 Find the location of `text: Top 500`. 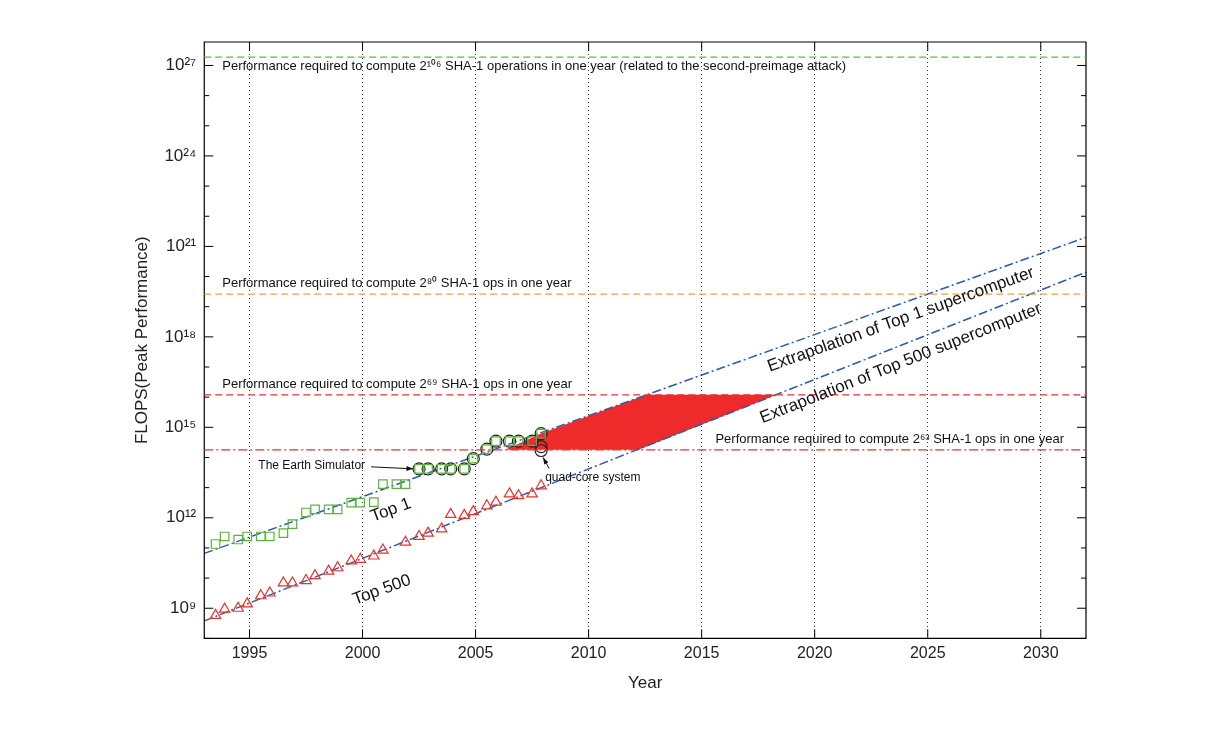

text: Top 500 is located at coordinates (381, 589).